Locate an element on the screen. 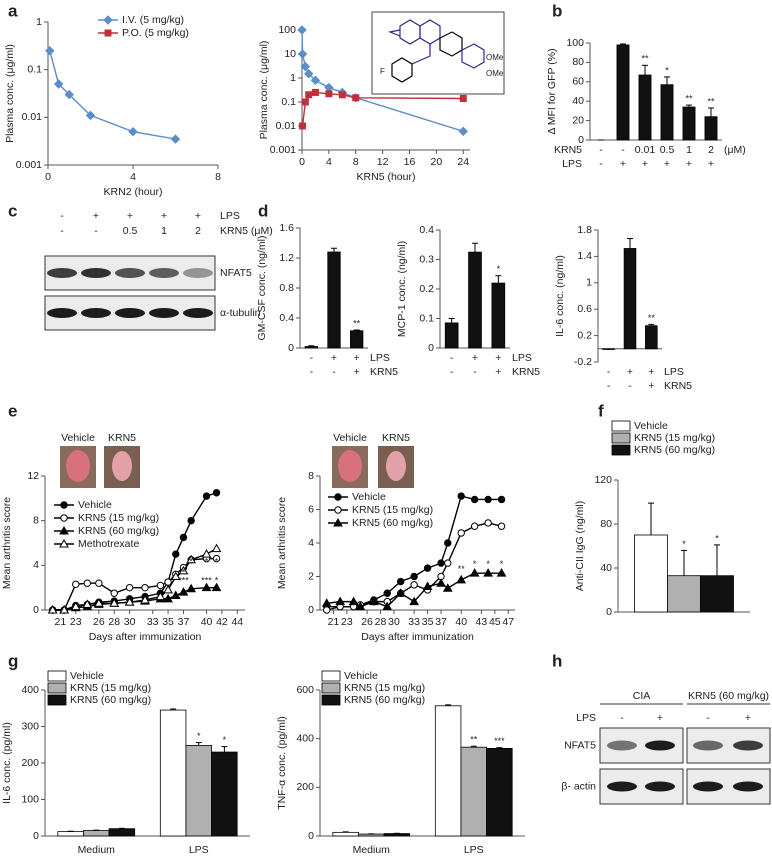 The image size is (772, 860). y-tick-label: 40 is located at coordinates (578, 101).